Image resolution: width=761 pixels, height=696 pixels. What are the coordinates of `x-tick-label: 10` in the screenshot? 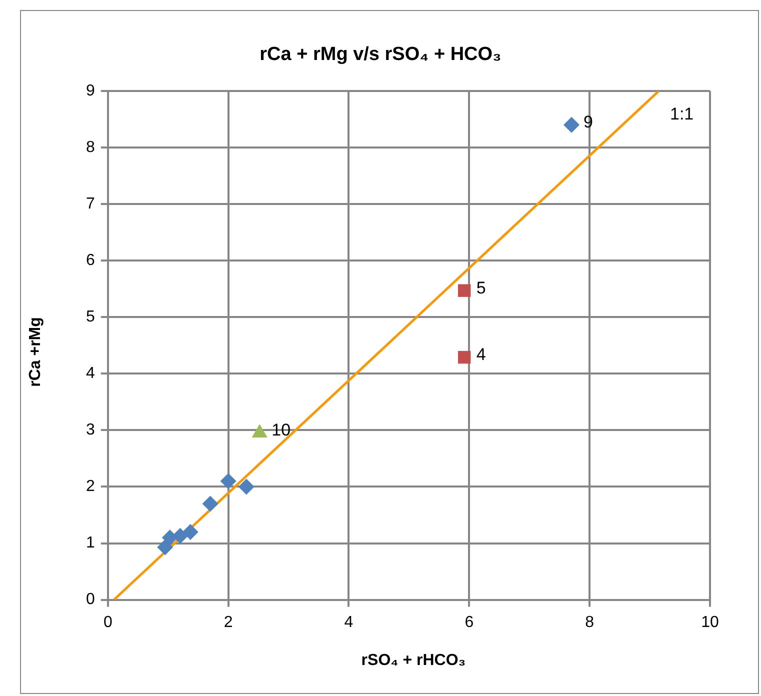 It's located at (710, 622).